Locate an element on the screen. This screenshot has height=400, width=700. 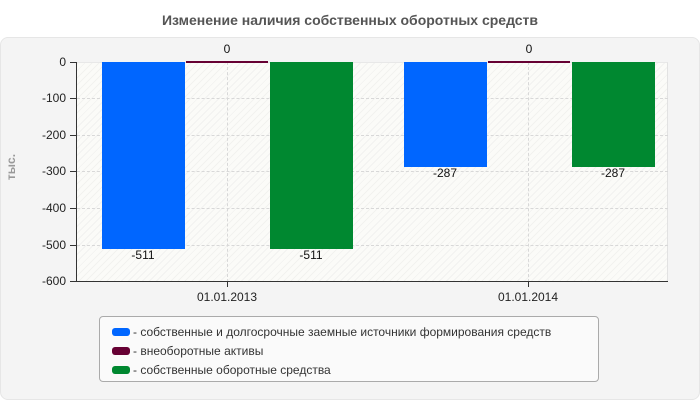
x-tick-label: 01.01.2014 is located at coordinates (528, 297).